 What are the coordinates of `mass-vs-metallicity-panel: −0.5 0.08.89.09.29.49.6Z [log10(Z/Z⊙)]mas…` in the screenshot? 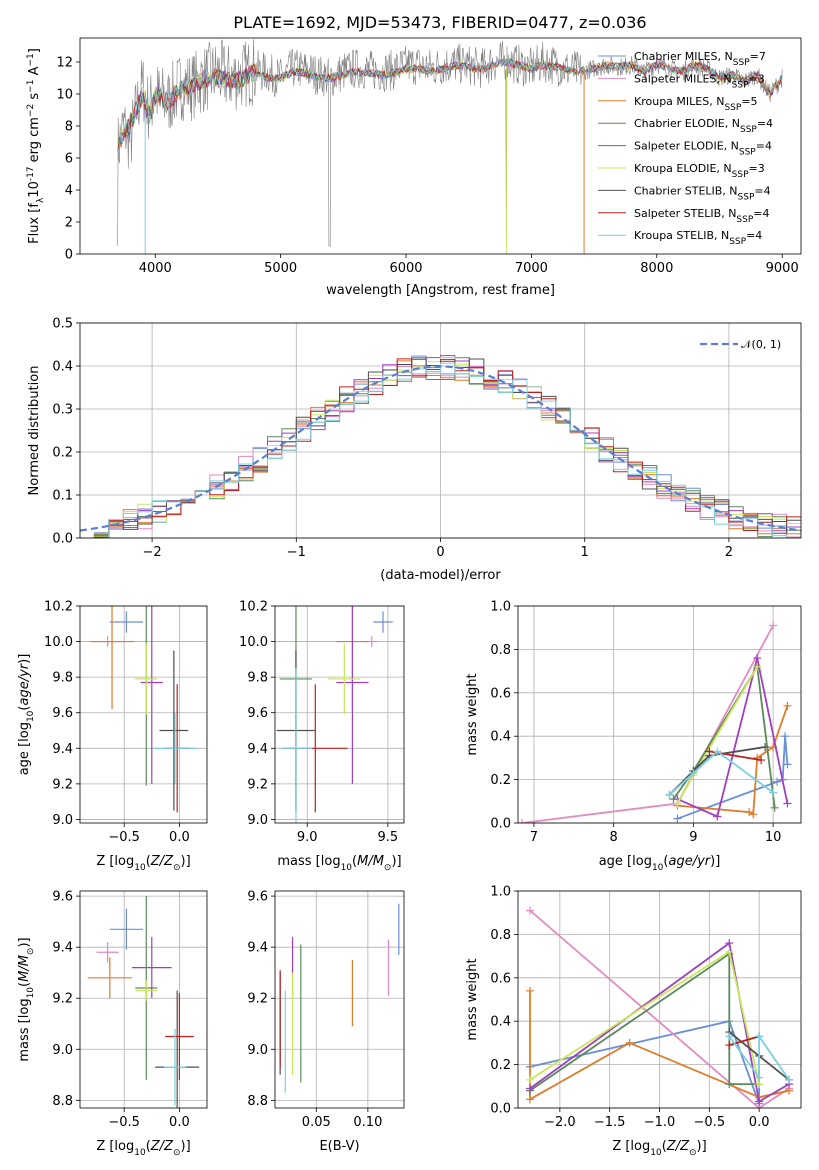 It's located at (112, 1024).